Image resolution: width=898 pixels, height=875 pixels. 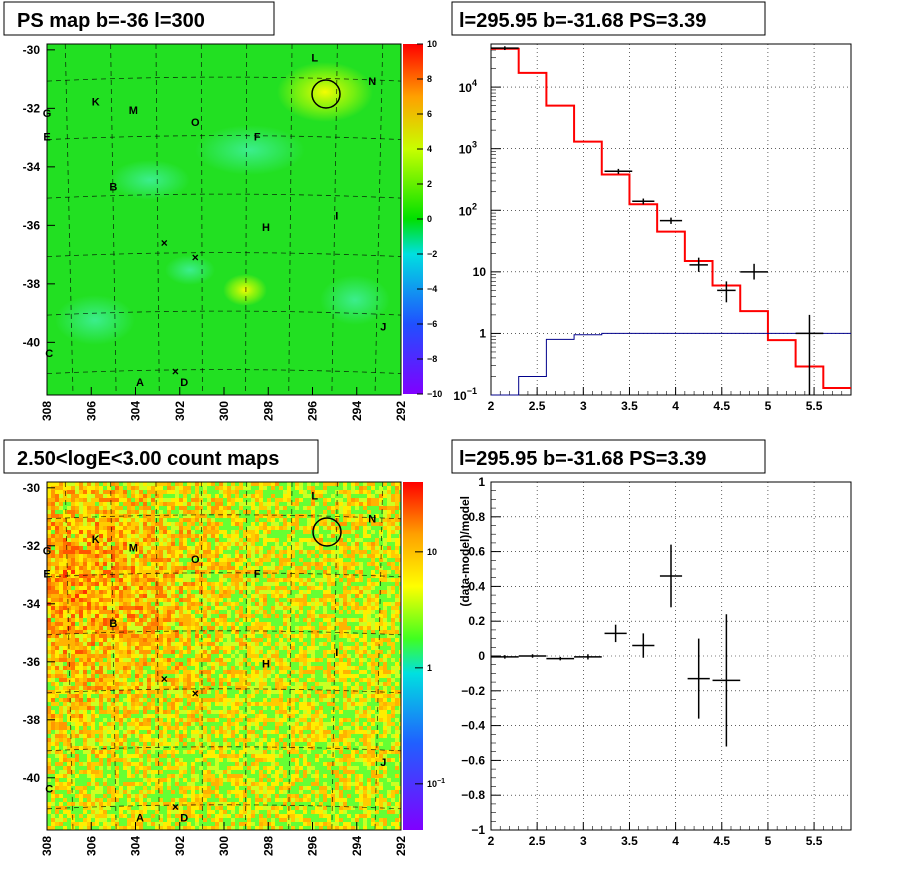 What do you see at coordinates (468, 148) in the screenshot?
I see `y-tick-label: 103` at bounding box center [468, 148].